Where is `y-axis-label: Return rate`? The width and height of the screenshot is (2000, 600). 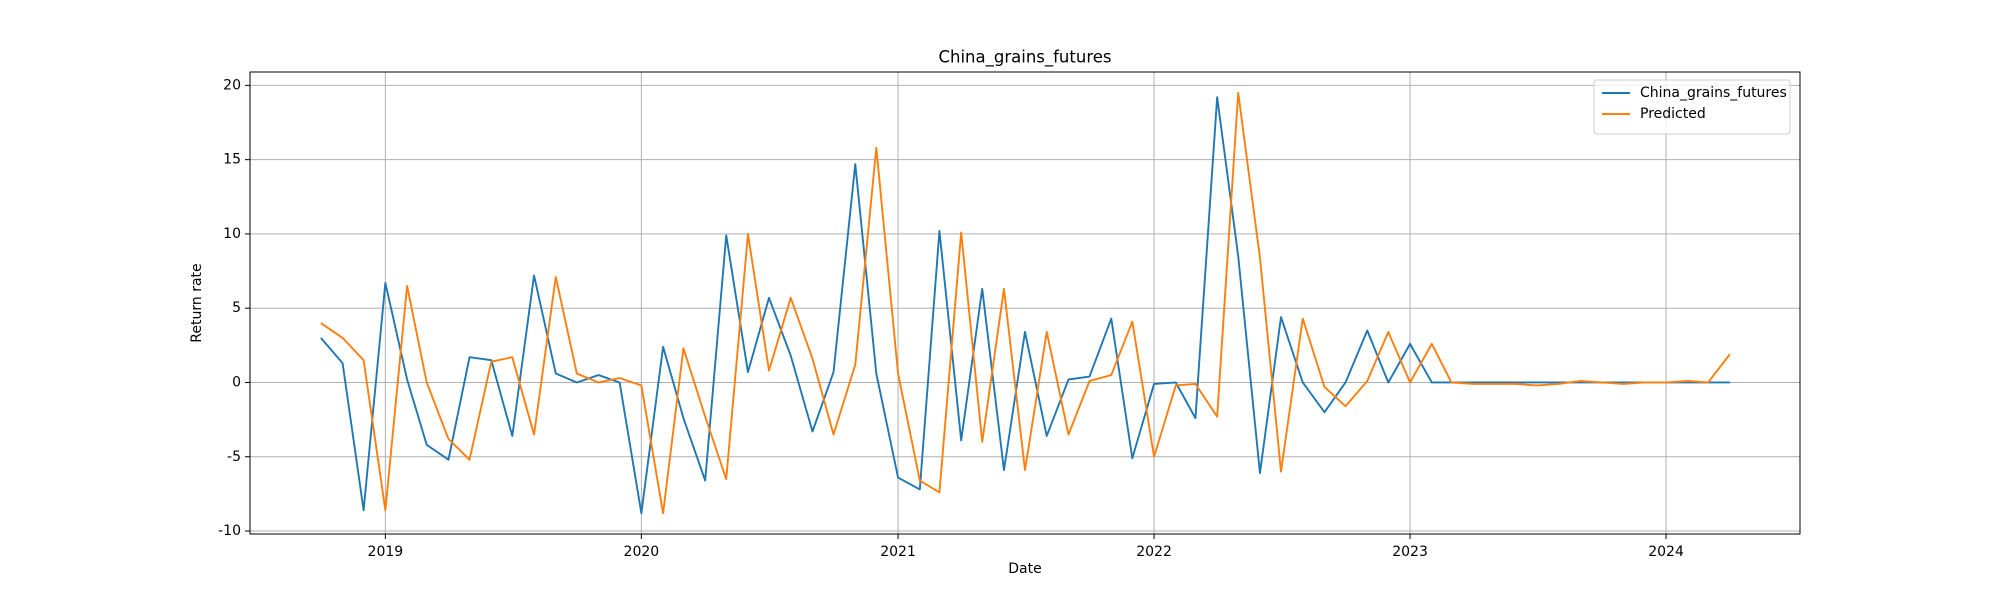
y-axis-label: Return rate is located at coordinates (197, 302).